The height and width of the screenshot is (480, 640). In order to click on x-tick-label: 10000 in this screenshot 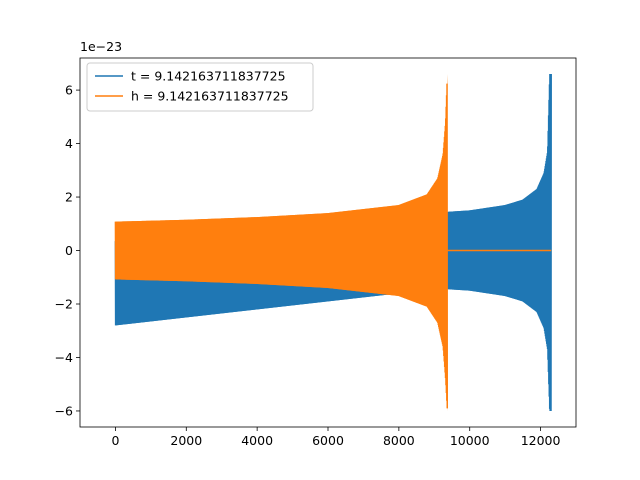, I will do `click(470, 440)`.